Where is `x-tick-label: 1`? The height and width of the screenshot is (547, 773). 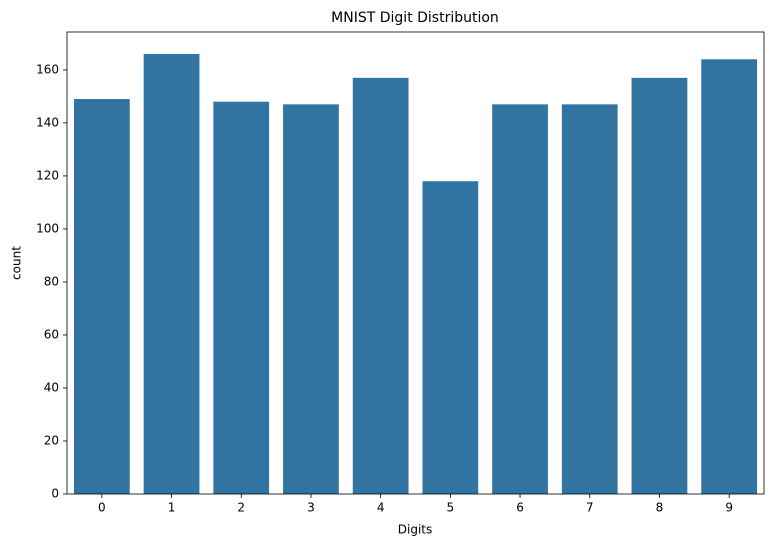
x-tick-label: 1 is located at coordinates (172, 508).